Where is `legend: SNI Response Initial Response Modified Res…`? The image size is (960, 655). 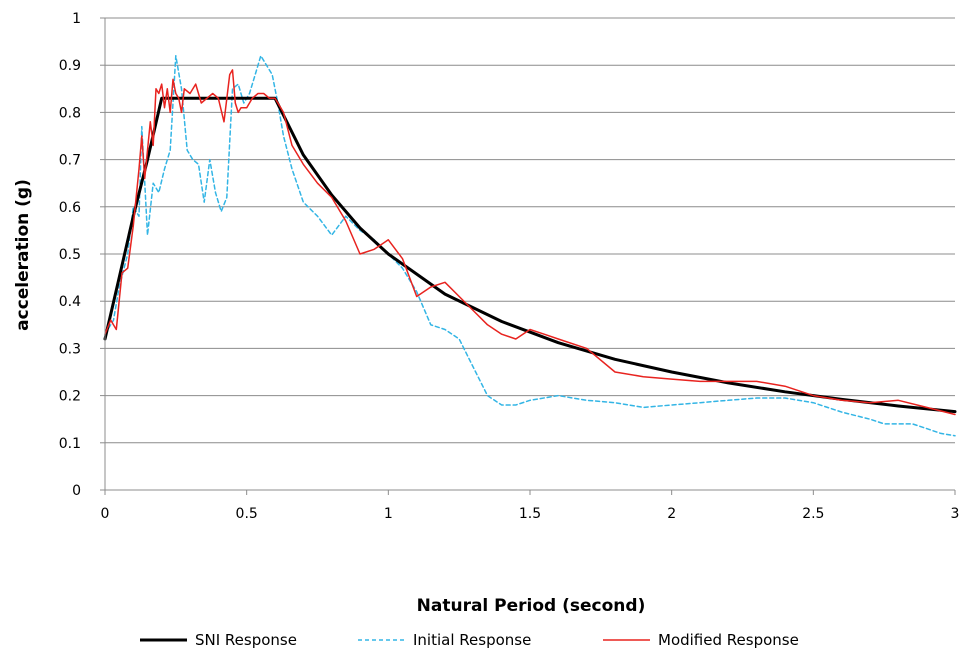
legend: SNI Response Initial Response Modified Res… is located at coordinates (469, 640).